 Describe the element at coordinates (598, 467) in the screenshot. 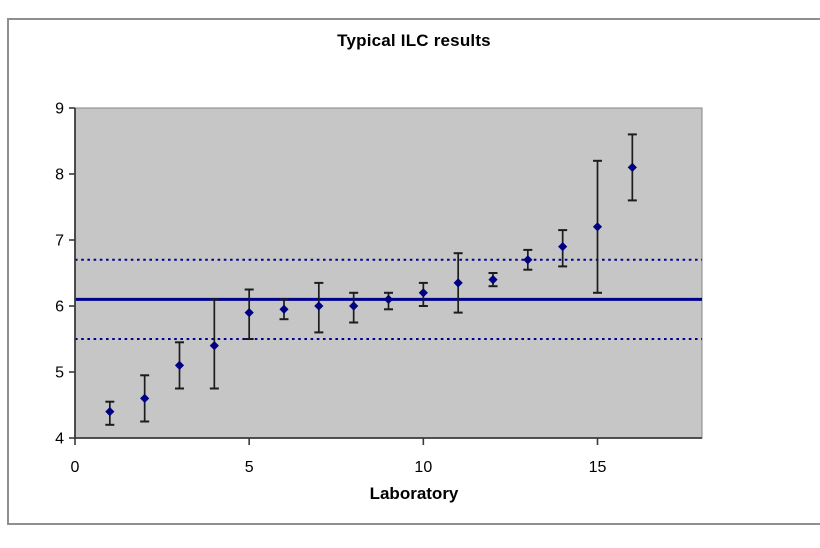

I see `x-tick-label: 15` at that location.